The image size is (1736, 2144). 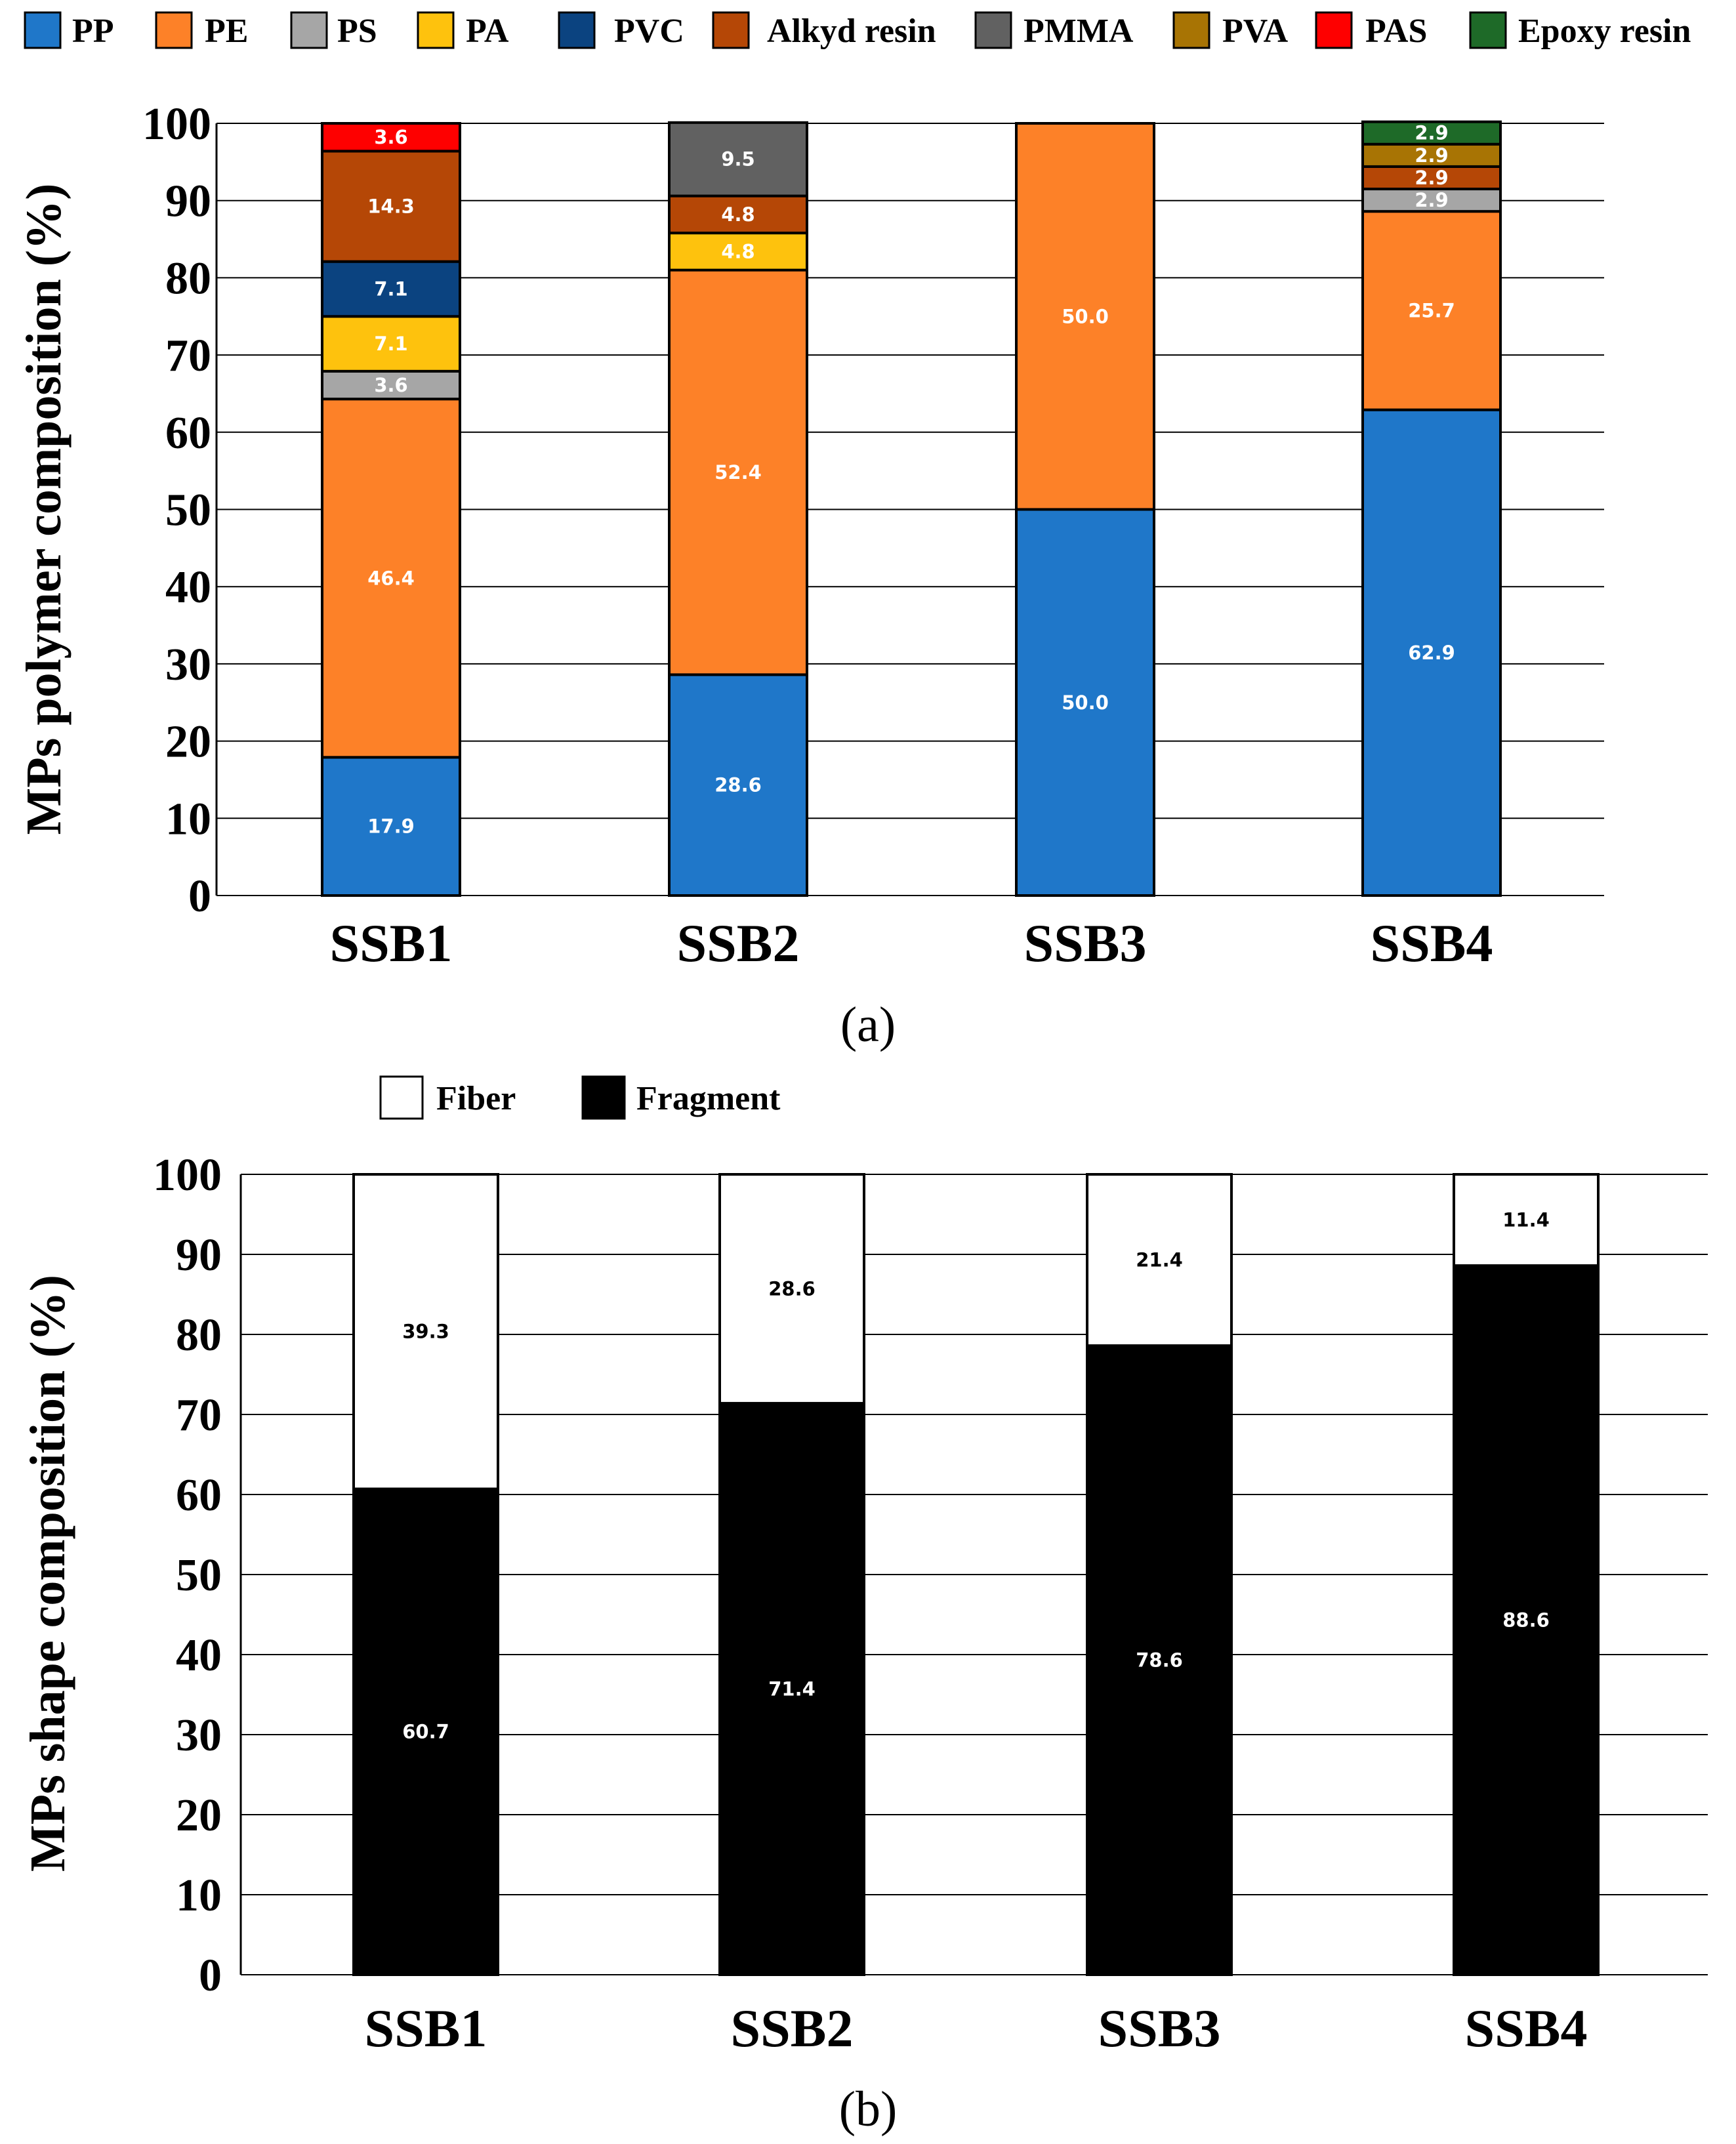 I want to click on bar-stack-ssb2: 71.4 28.6, so click(x=791, y=1574).